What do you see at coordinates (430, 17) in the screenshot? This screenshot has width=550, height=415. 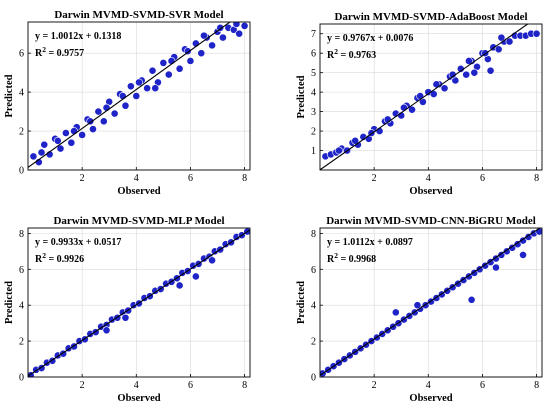 I see `chart-title: Darwin MVMD-SVMD-AdaBoost Model` at bounding box center [430, 17].